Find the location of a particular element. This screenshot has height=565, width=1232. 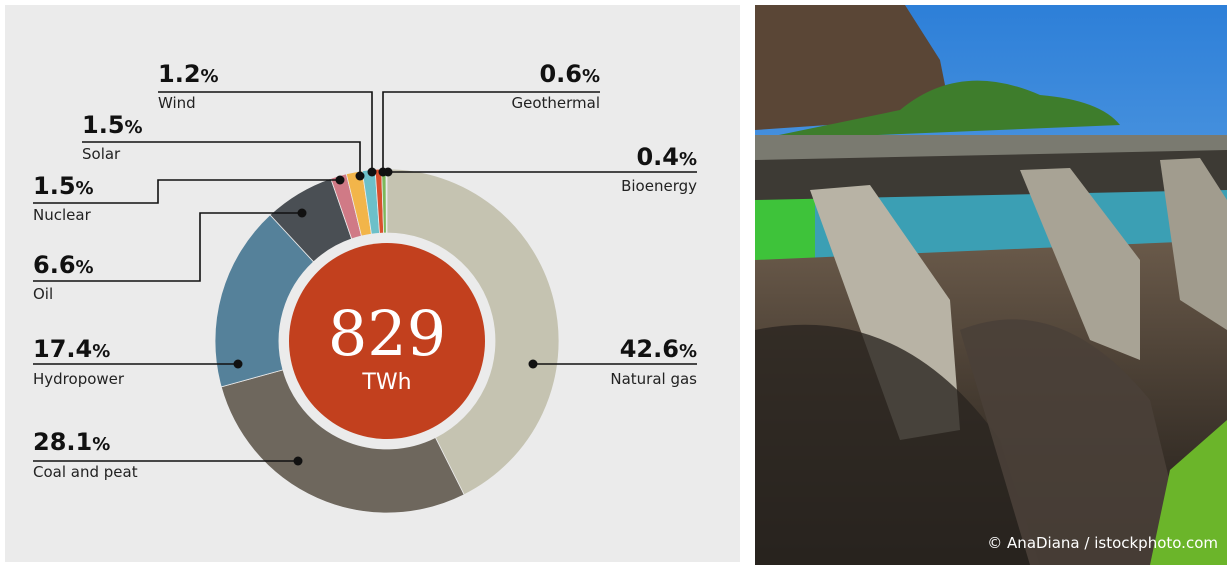

data-label: 0.4% is located at coordinates (666, 157).